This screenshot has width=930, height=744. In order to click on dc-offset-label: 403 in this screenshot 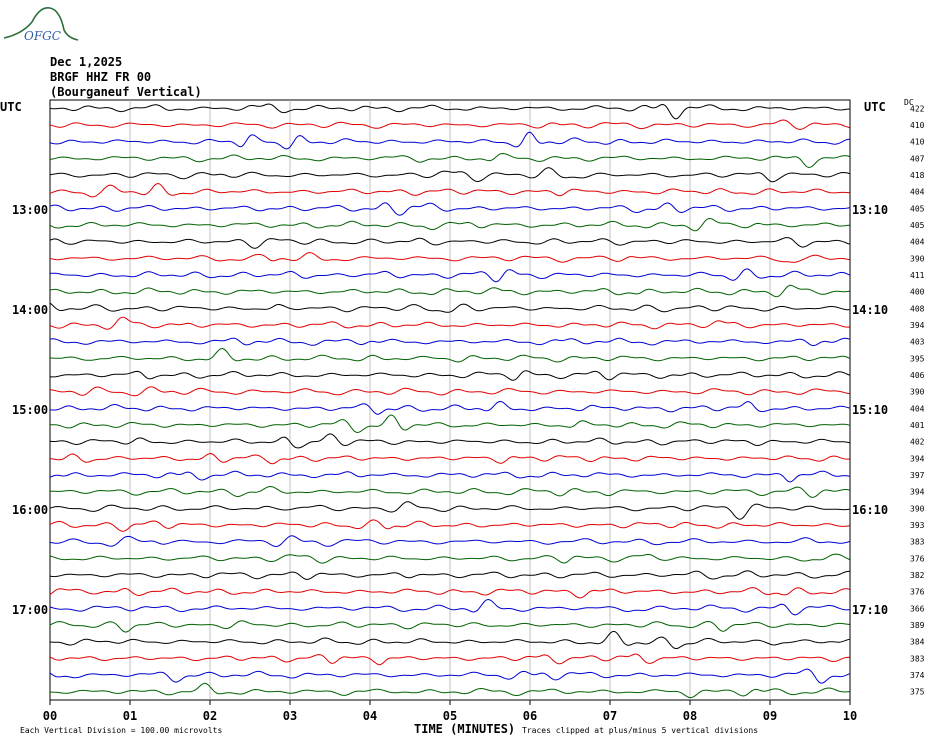, I will do `click(917, 342)`.